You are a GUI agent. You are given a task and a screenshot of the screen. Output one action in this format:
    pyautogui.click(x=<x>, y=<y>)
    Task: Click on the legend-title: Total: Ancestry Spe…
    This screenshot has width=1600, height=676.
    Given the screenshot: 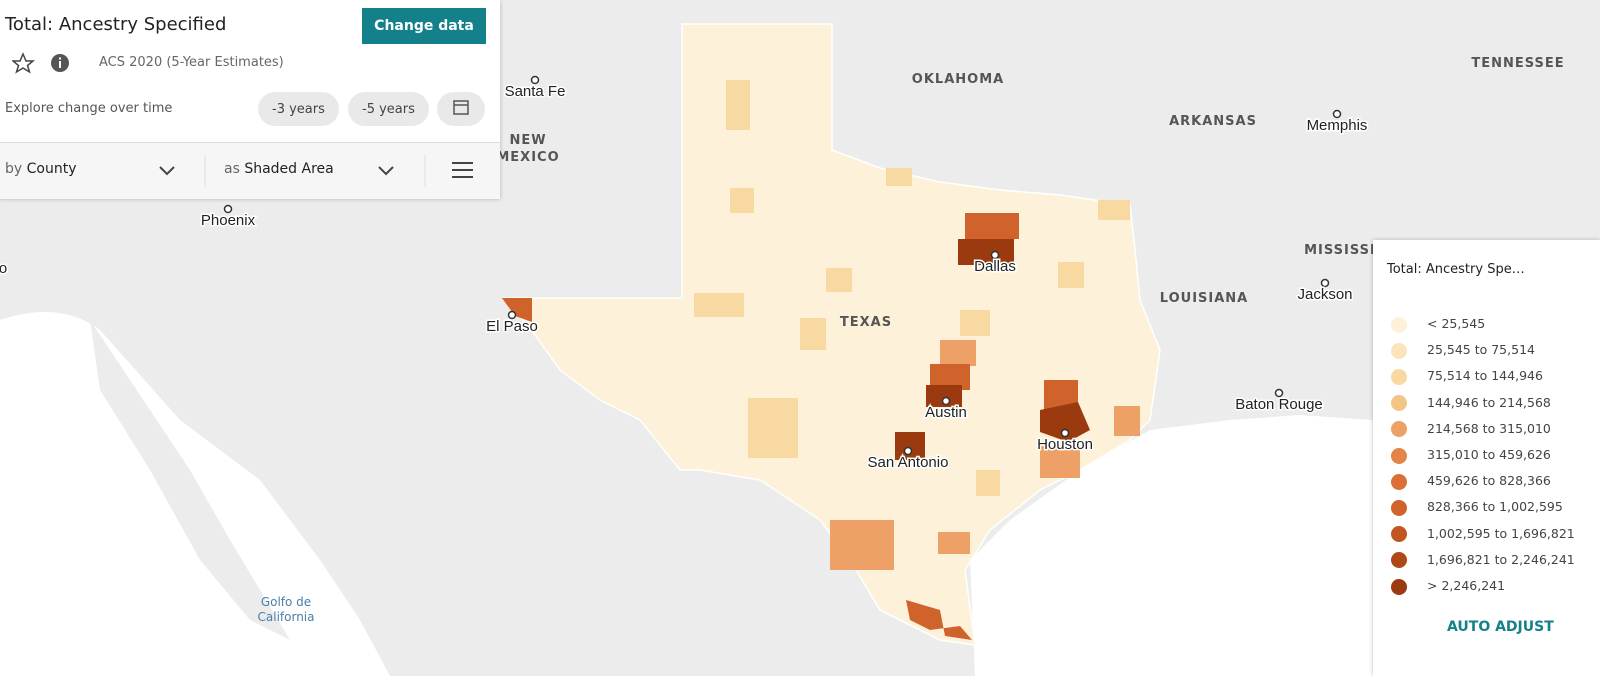 What is the action you would take?
    pyautogui.click(x=1456, y=269)
    